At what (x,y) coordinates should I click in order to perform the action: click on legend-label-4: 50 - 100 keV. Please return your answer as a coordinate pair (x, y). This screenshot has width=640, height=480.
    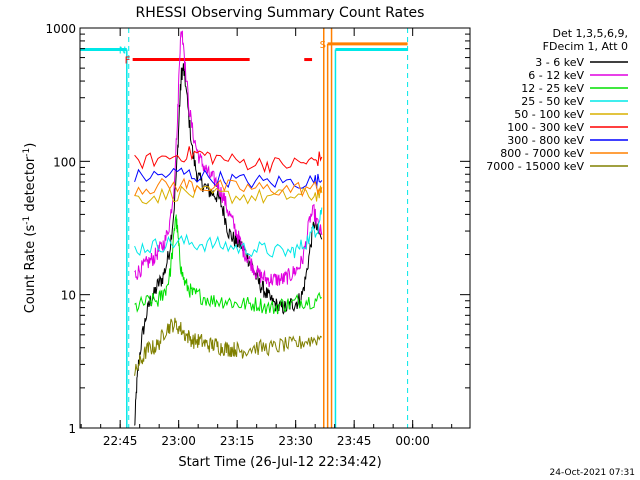
    Looking at the image, I should click on (549, 114).